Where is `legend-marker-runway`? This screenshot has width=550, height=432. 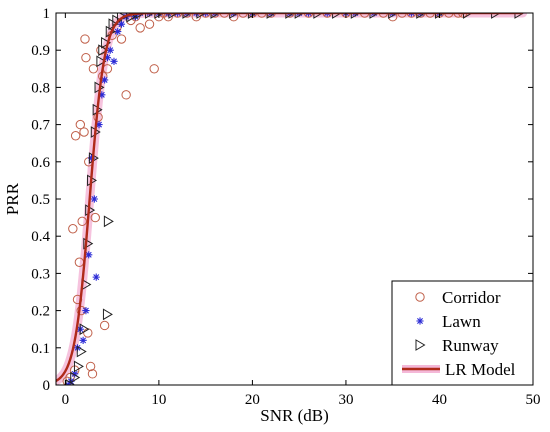
legend-marker-runway is located at coordinates (420, 345).